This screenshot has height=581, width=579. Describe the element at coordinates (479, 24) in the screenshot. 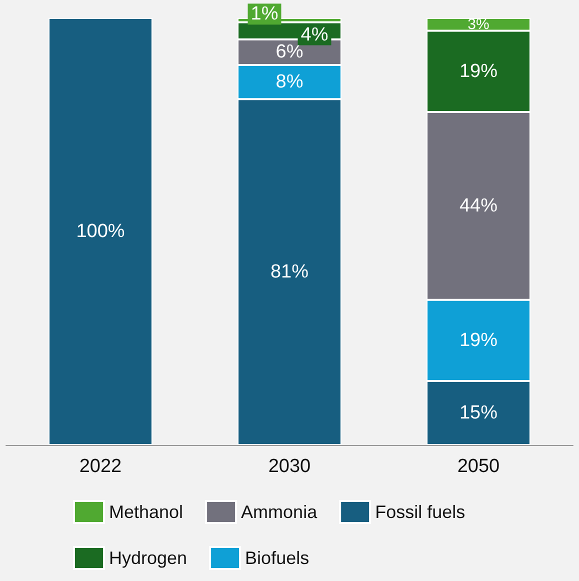

I see `data-label: 3%` at that location.